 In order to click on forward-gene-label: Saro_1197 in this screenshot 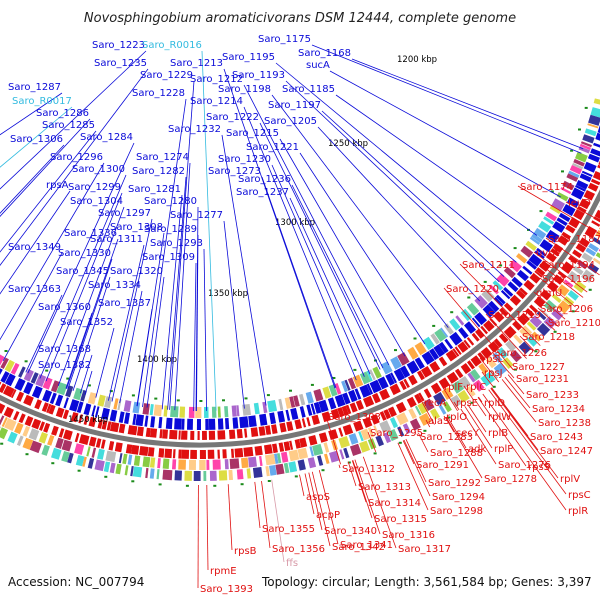, I will do `click(294, 105)`.